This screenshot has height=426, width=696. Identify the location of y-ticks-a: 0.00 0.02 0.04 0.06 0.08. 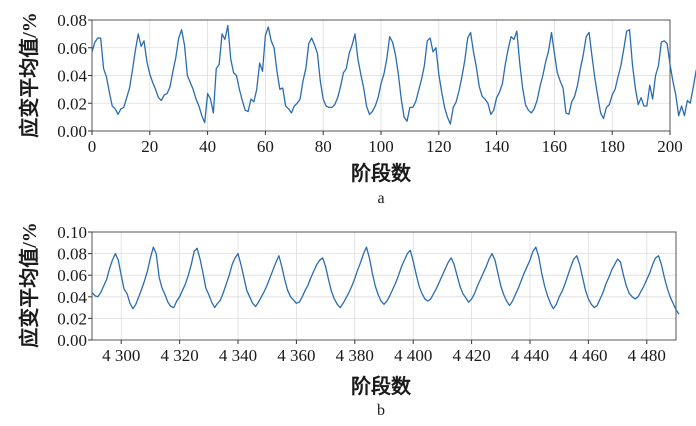
(74, 76).